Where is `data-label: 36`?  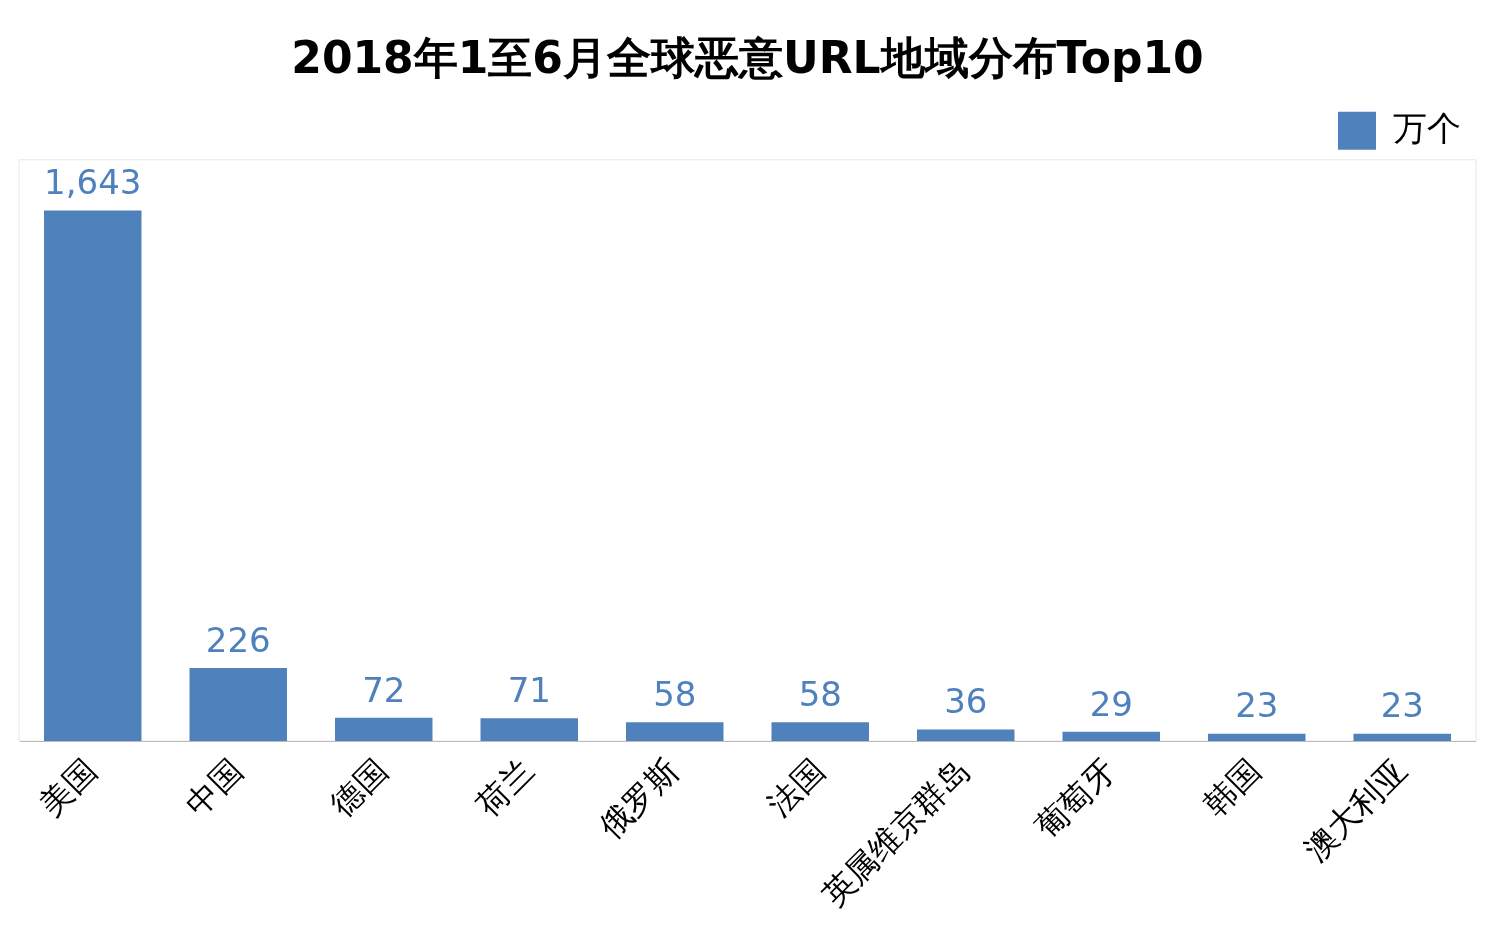 data-label: 36 is located at coordinates (966, 701).